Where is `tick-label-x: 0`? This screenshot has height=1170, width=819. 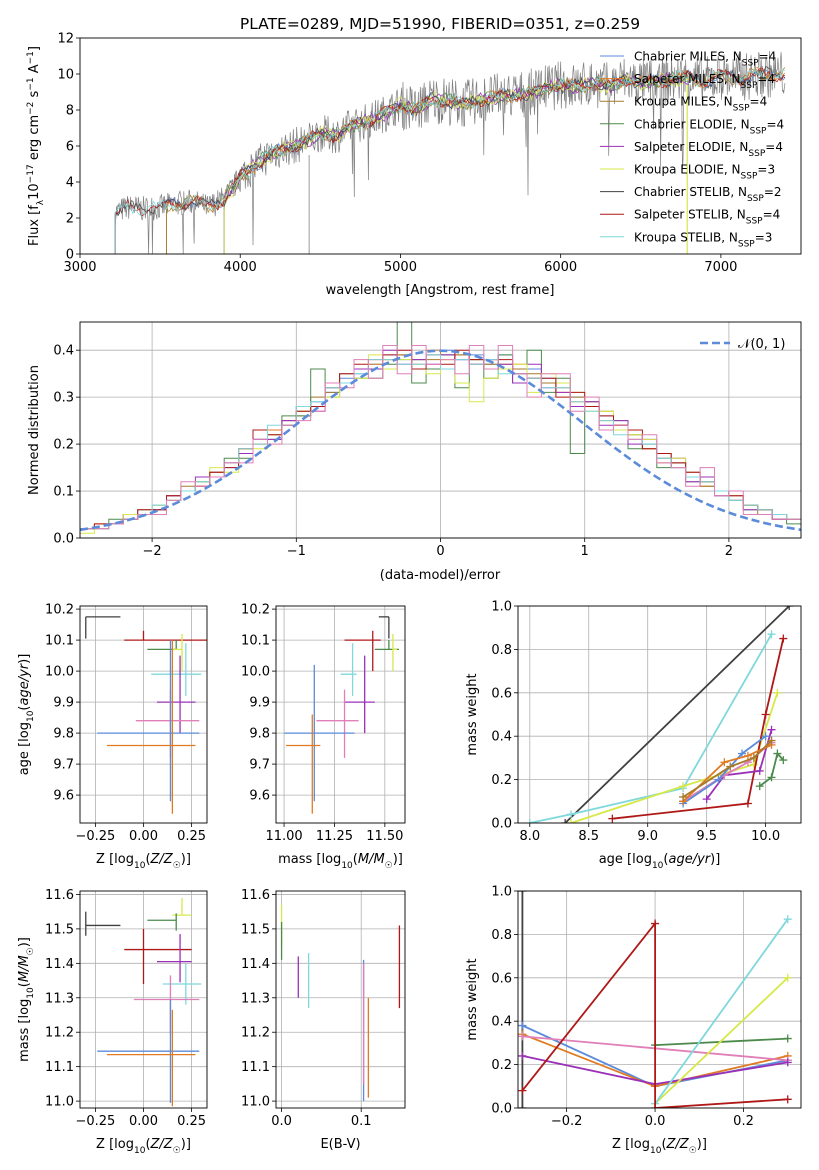 tick-label-x: 0 is located at coordinates (440, 551).